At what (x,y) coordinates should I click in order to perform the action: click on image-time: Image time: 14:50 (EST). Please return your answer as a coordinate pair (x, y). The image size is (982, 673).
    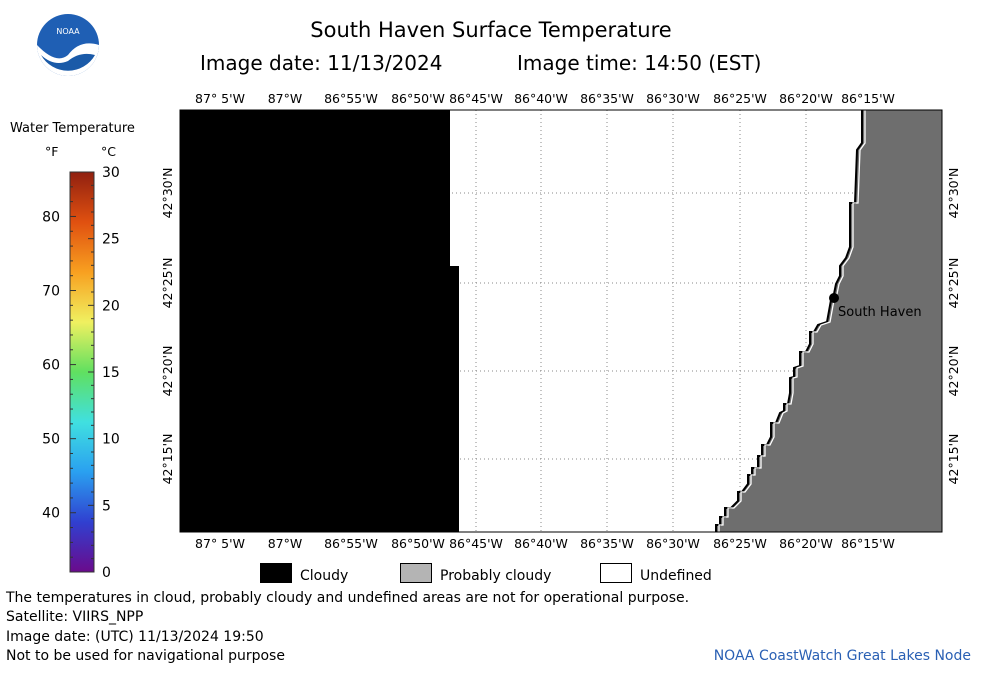
    Looking at the image, I should click on (639, 63).